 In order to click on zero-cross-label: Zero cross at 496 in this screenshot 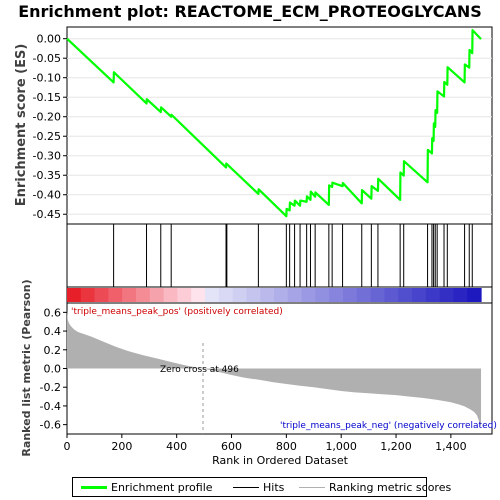, I will do `click(199, 370)`.